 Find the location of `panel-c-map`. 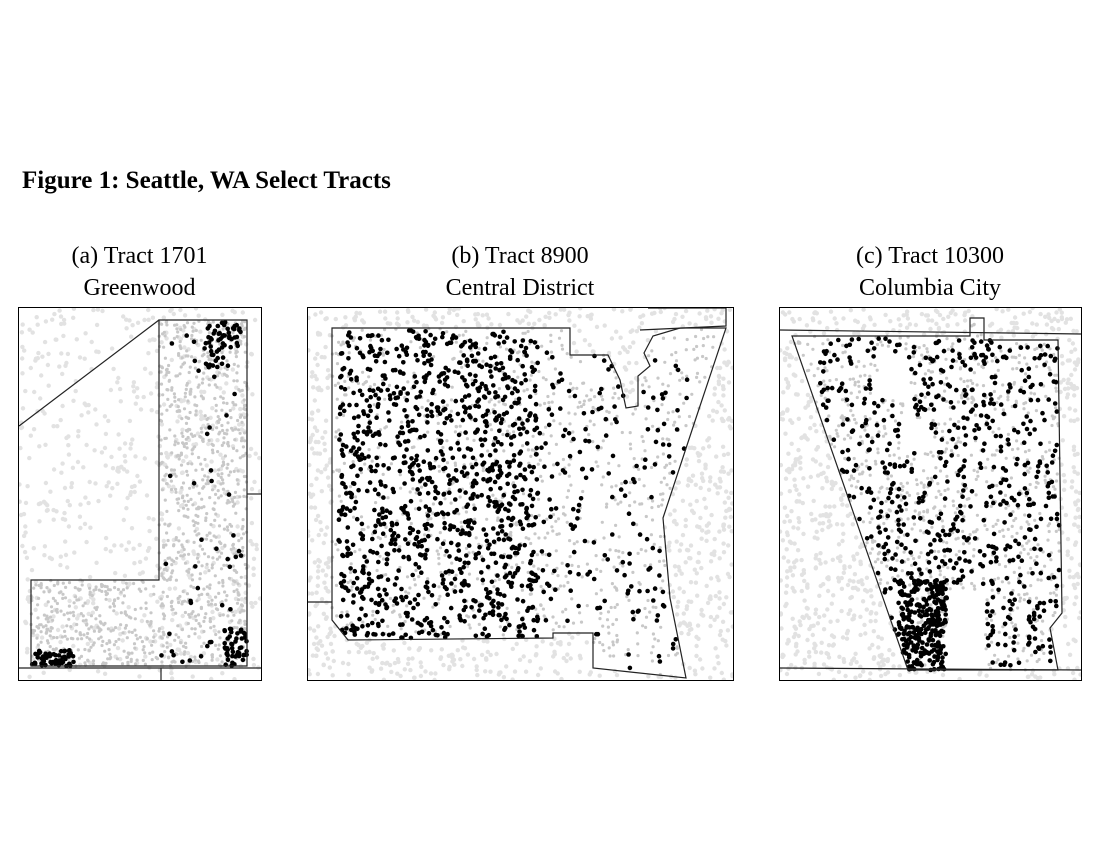

panel-c-map is located at coordinates (930, 494).